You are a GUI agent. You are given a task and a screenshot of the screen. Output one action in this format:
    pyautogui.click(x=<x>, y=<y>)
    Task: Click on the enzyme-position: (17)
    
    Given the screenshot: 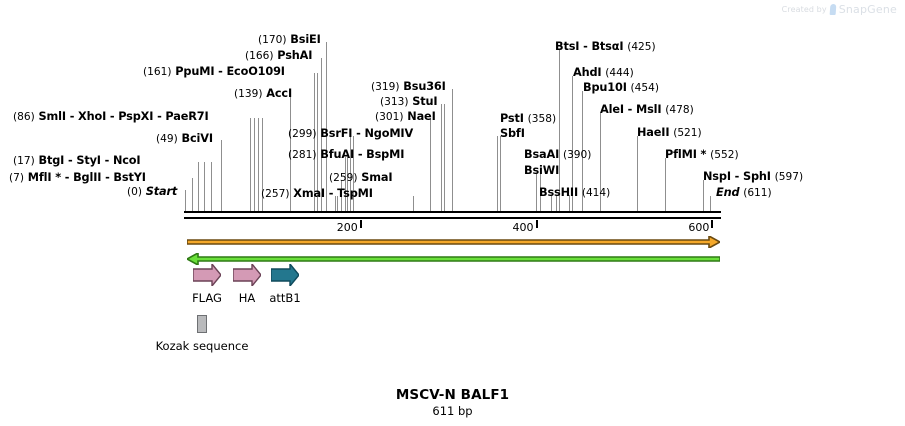 What is the action you would take?
    pyautogui.click(x=24, y=161)
    